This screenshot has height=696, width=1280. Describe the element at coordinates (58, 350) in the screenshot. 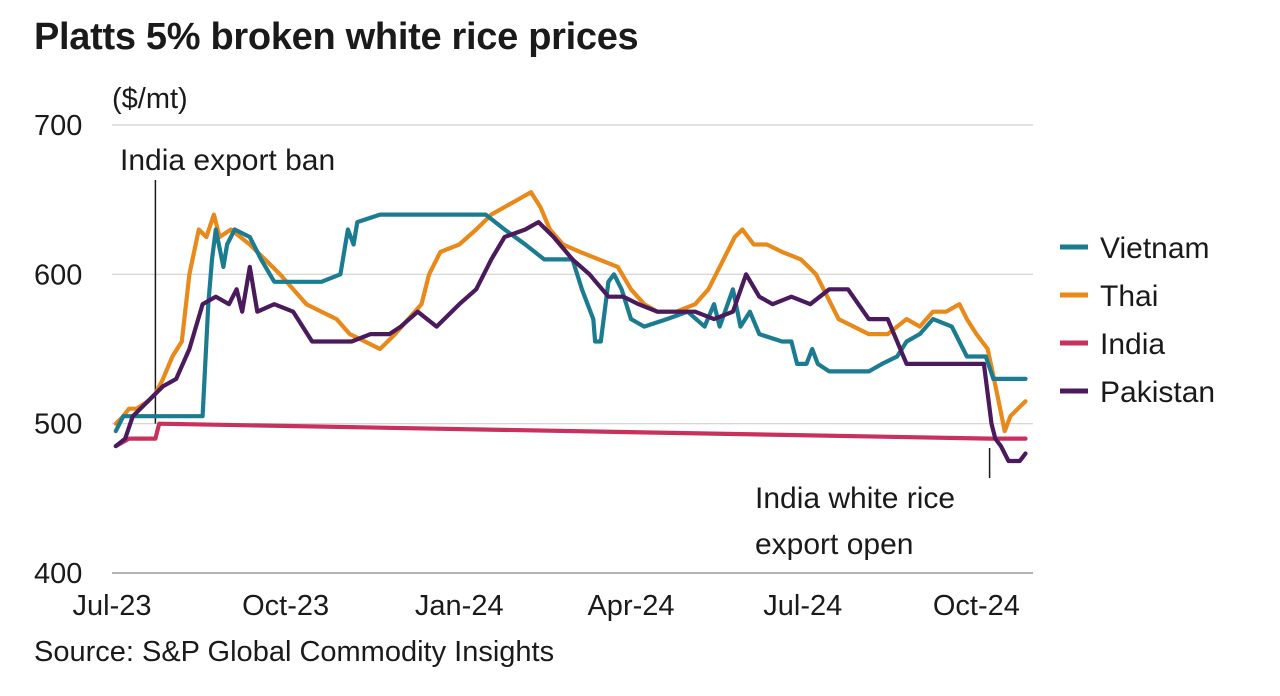

I see `y-axis-tick-labels: 400 500 600 700` at that location.